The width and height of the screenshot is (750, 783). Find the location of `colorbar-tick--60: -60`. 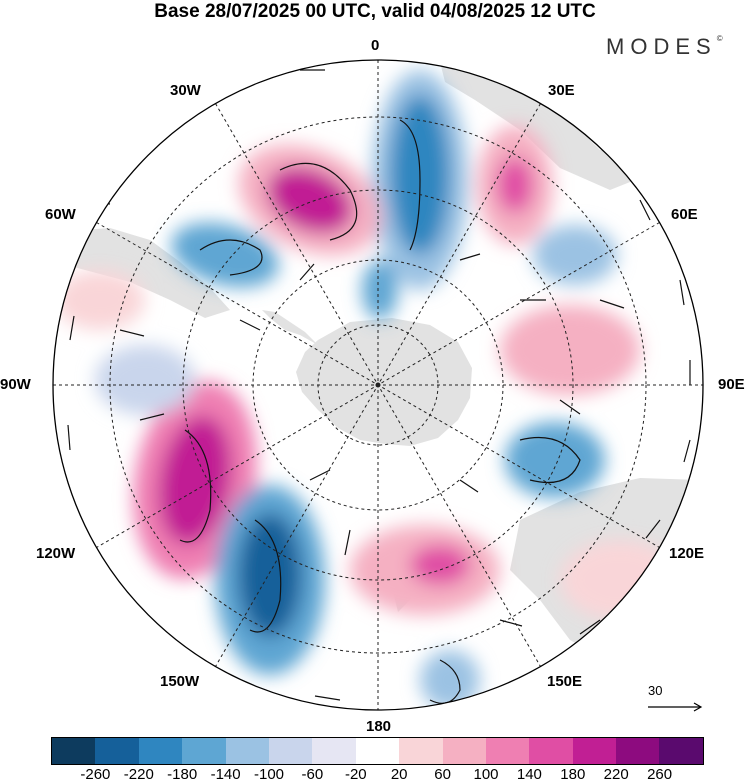

colorbar-tick--60: -60 is located at coordinates (312, 774).